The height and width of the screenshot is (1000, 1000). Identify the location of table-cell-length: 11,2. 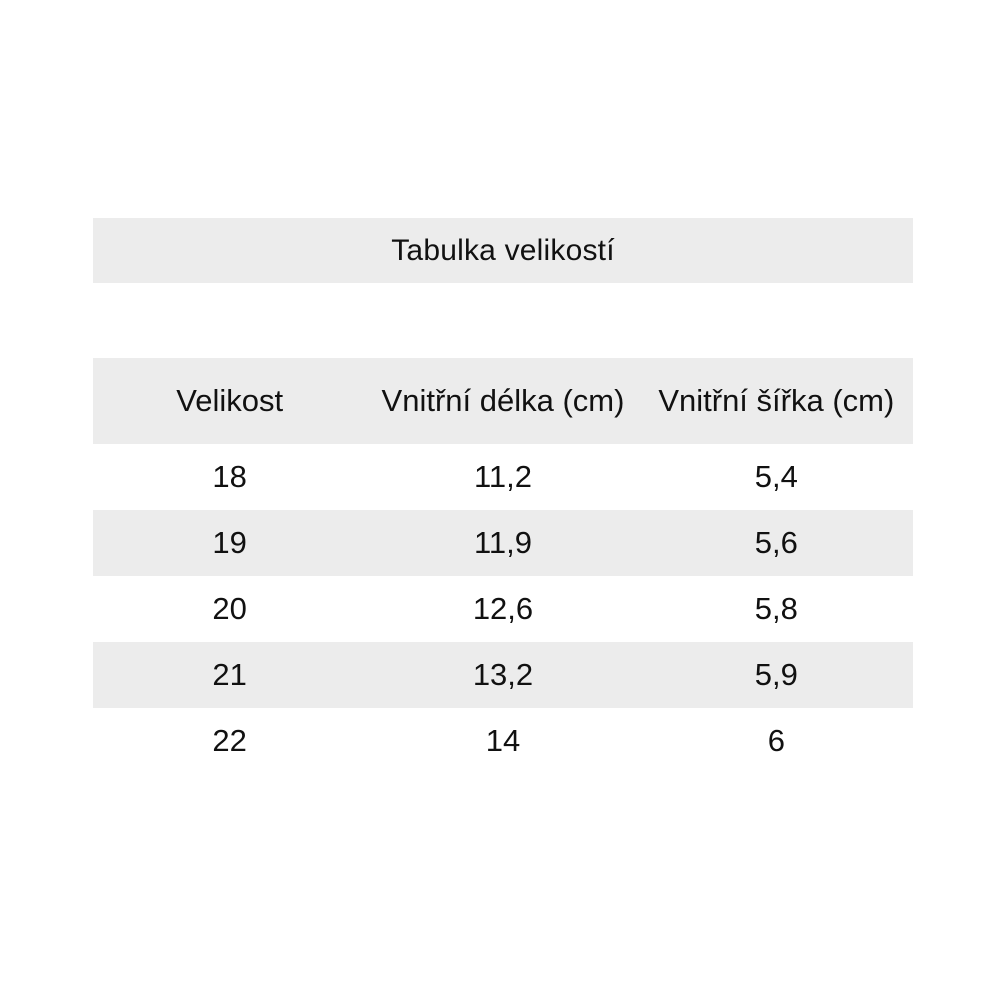
(503, 476).